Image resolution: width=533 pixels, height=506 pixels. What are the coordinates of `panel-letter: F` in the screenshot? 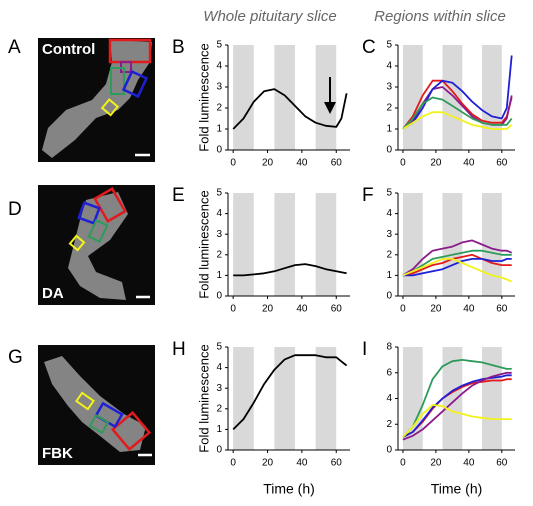 It's located at (368, 195).